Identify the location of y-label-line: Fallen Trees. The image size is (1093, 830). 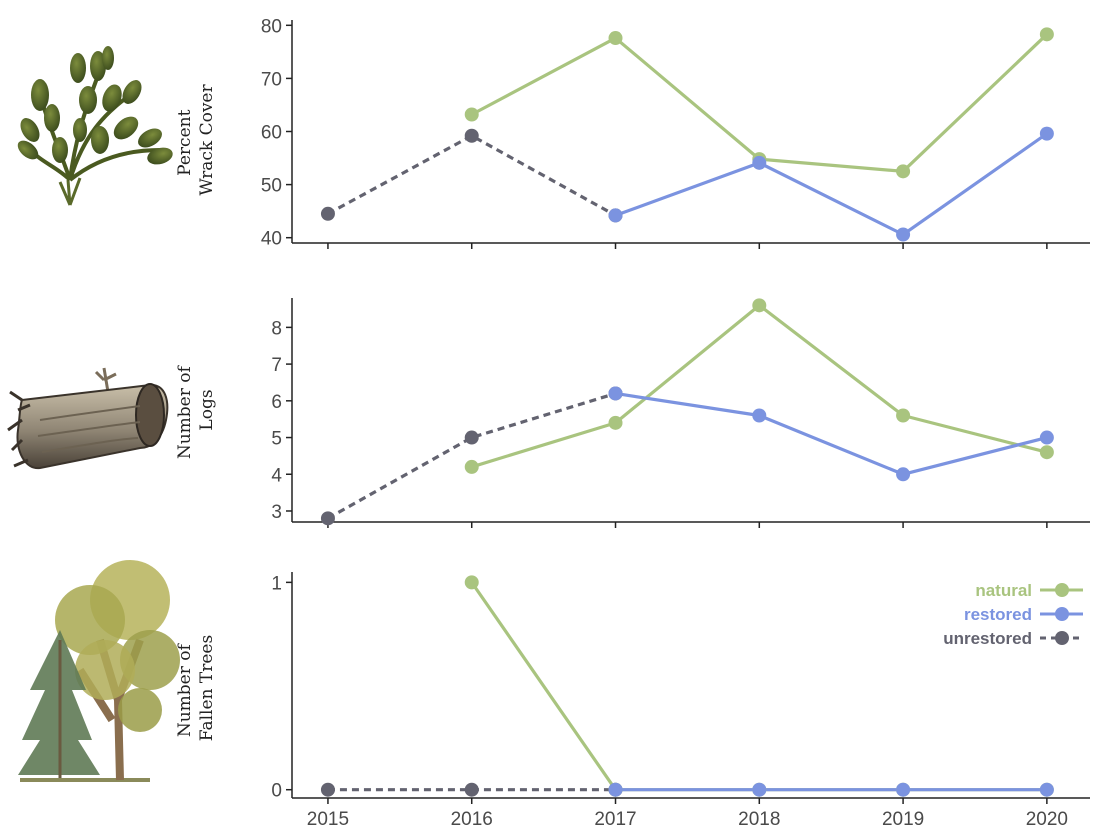
(207, 688).